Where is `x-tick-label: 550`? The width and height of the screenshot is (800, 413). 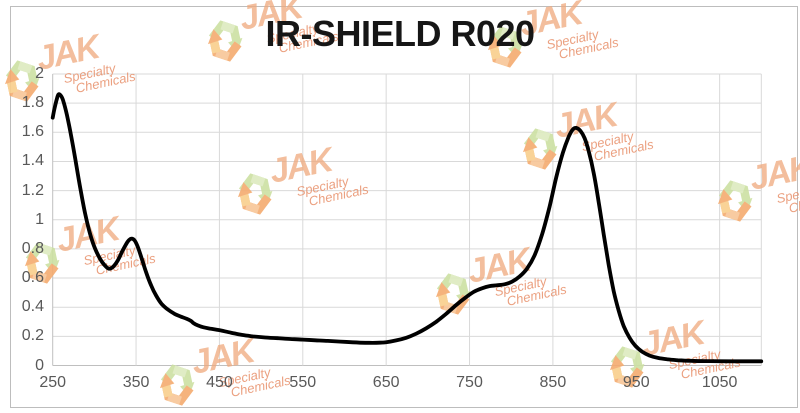
x-tick-label: 550 is located at coordinates (303, 382).